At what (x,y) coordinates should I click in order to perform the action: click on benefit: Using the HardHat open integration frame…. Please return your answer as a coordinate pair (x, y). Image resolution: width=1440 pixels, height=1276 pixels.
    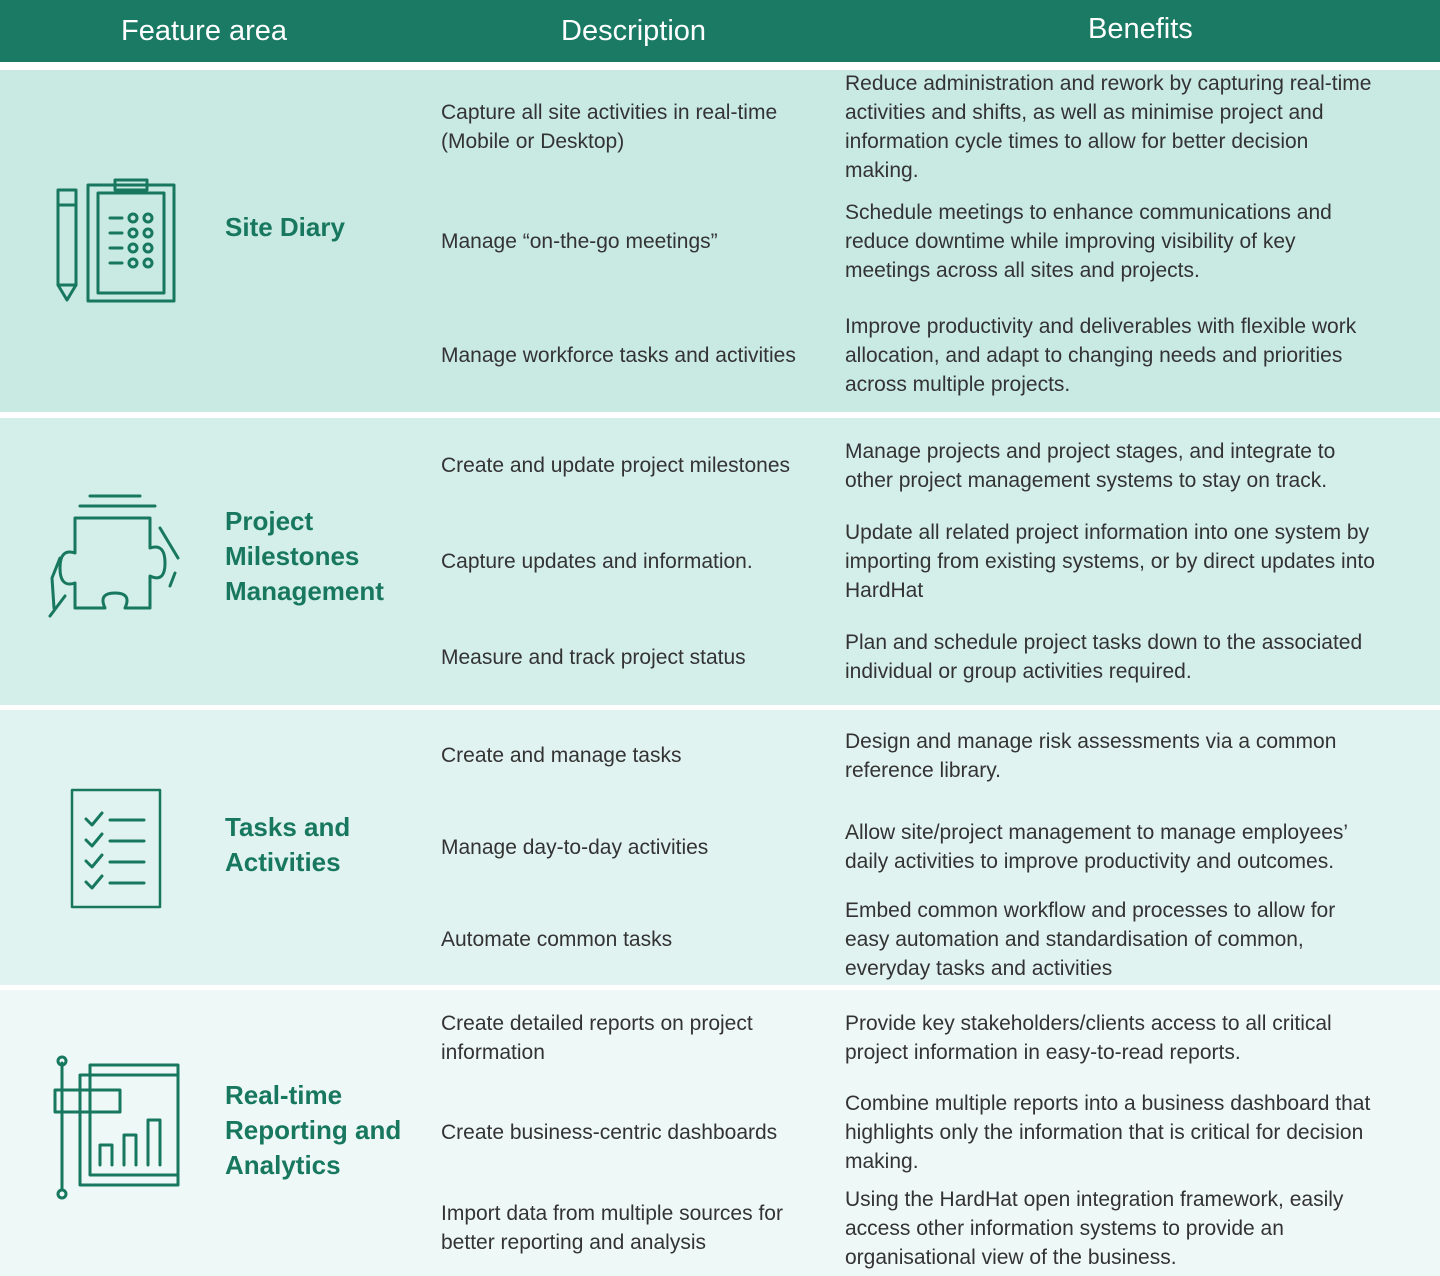
    Looking at the image, I should click on (1094, 1228).